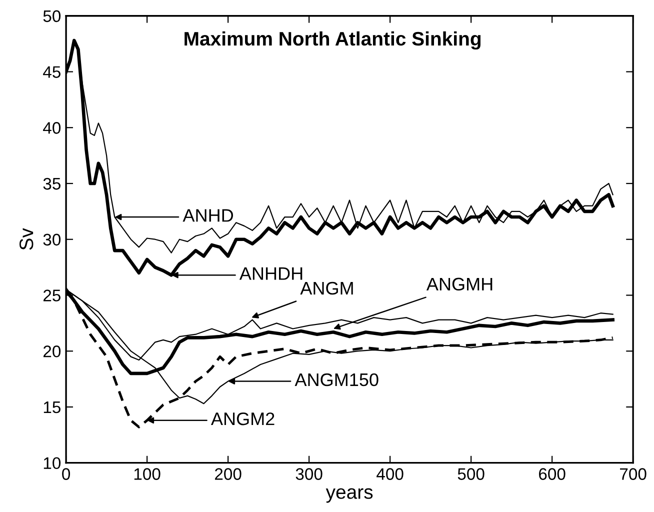 This screenshot has height=512, width=654. I want to click on y-tick-label: 15, so click(52, 408).